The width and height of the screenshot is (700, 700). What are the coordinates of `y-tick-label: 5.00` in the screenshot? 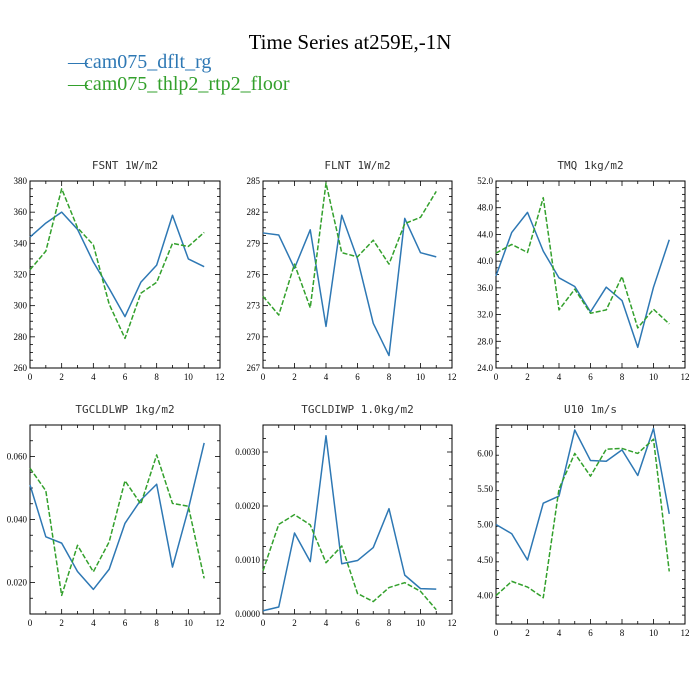 It's located at (485, 525).